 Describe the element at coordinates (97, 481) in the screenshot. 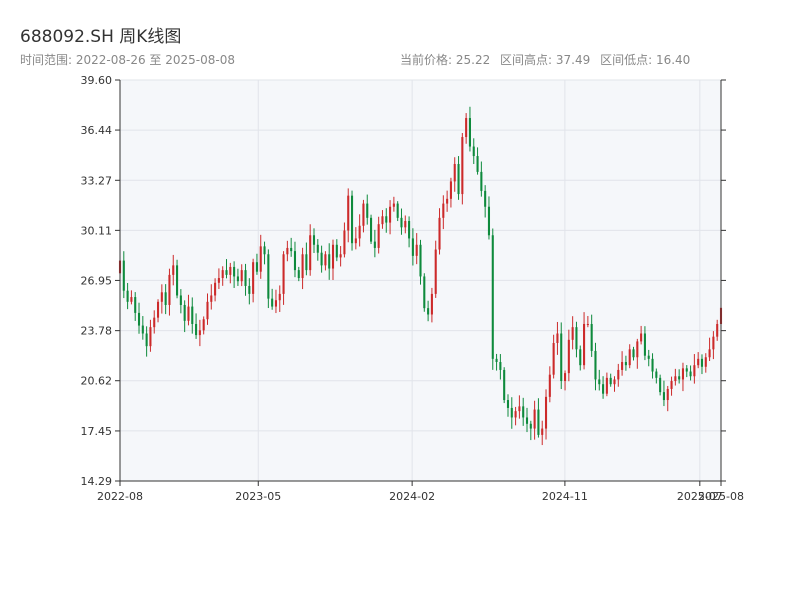

I see `y-tick-label: 14.29` at that location.